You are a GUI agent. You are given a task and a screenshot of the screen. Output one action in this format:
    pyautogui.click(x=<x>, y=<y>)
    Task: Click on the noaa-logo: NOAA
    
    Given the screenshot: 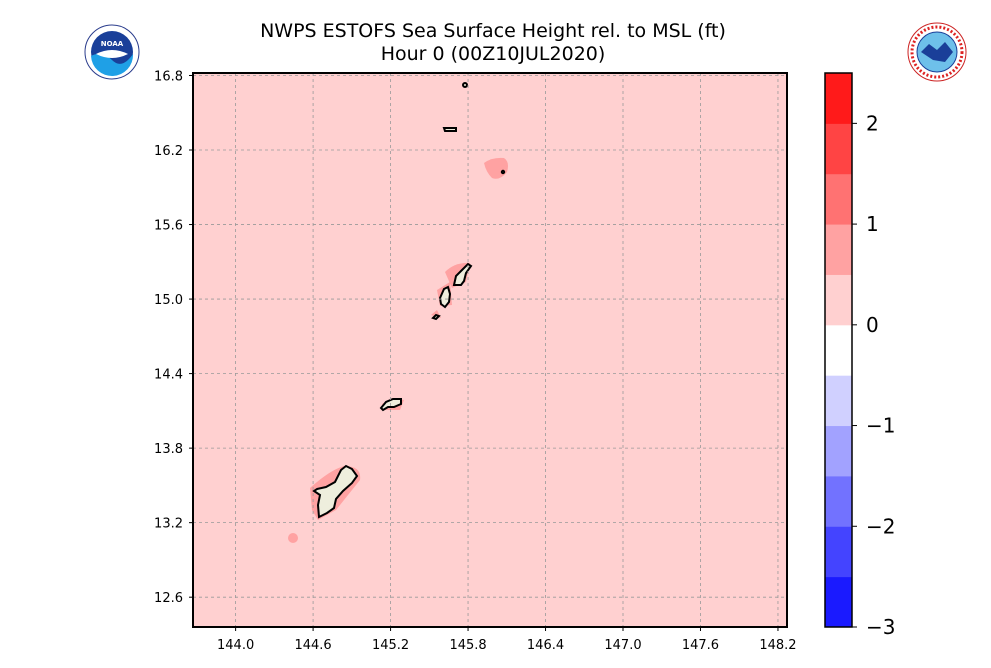 What is the action you would take?
    pyautogui.click(x=112, y=52)
    